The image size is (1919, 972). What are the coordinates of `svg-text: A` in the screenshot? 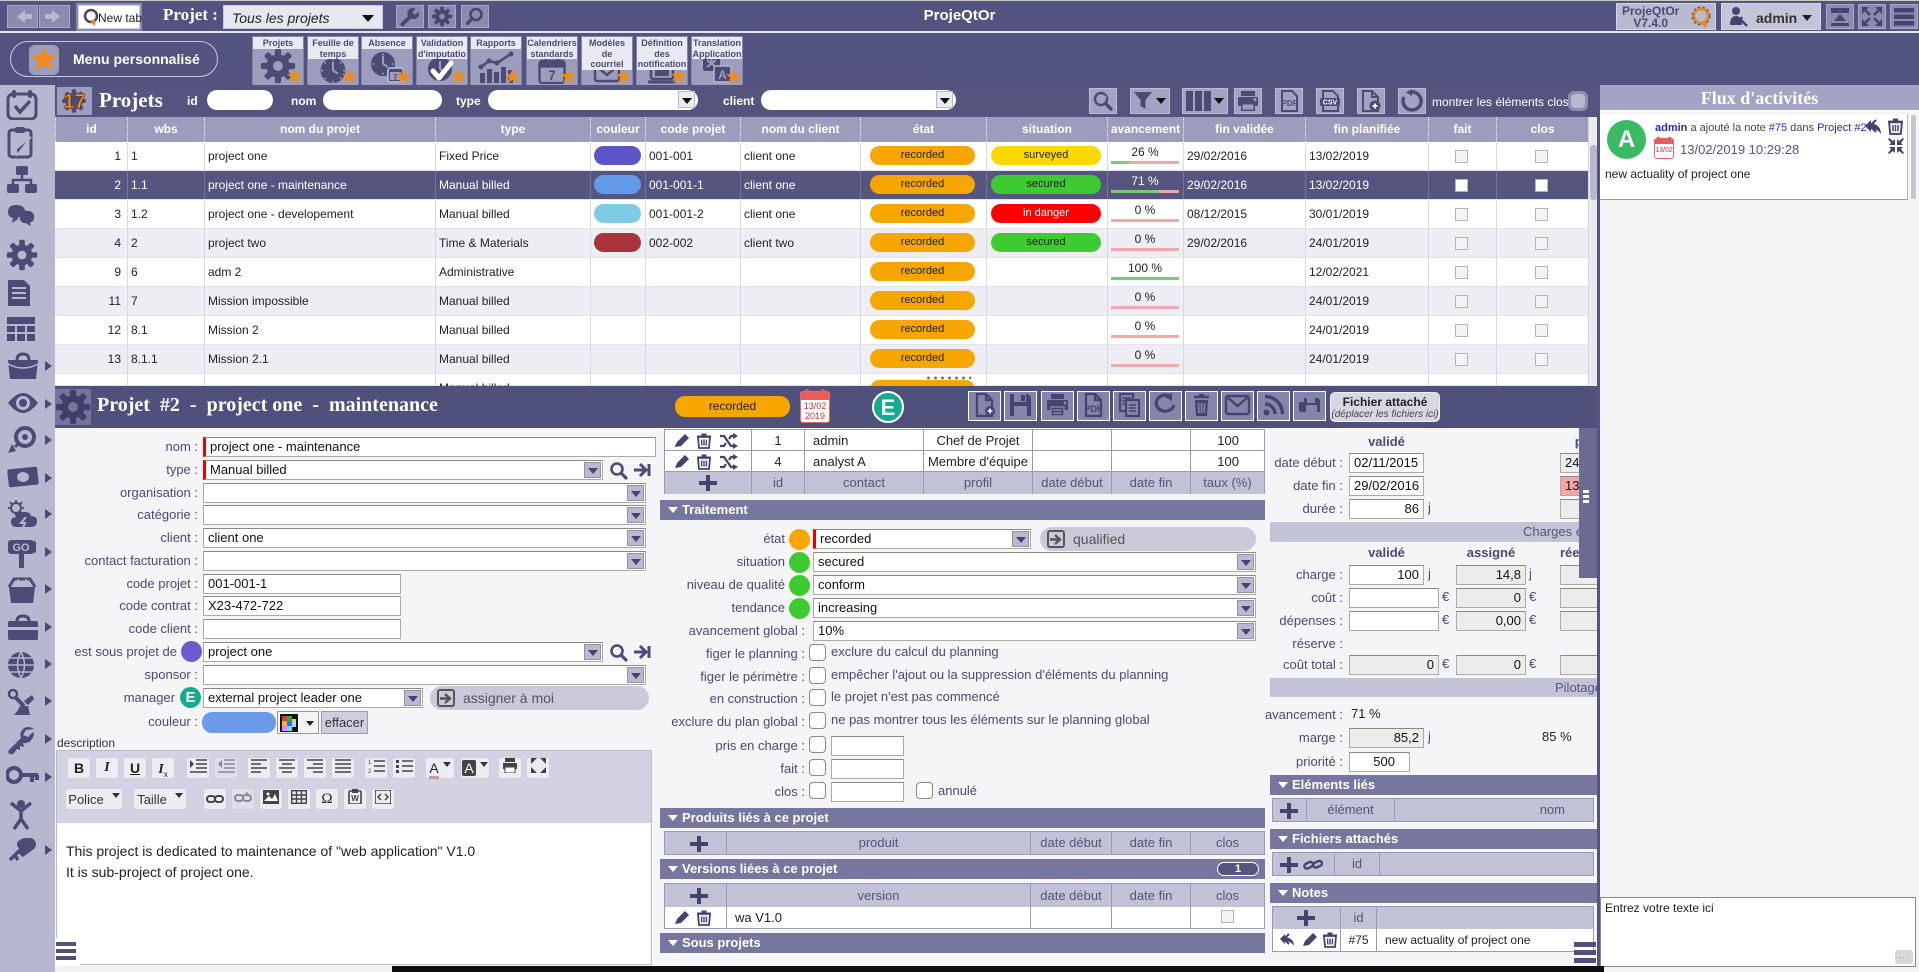 It's located at (722, 75).